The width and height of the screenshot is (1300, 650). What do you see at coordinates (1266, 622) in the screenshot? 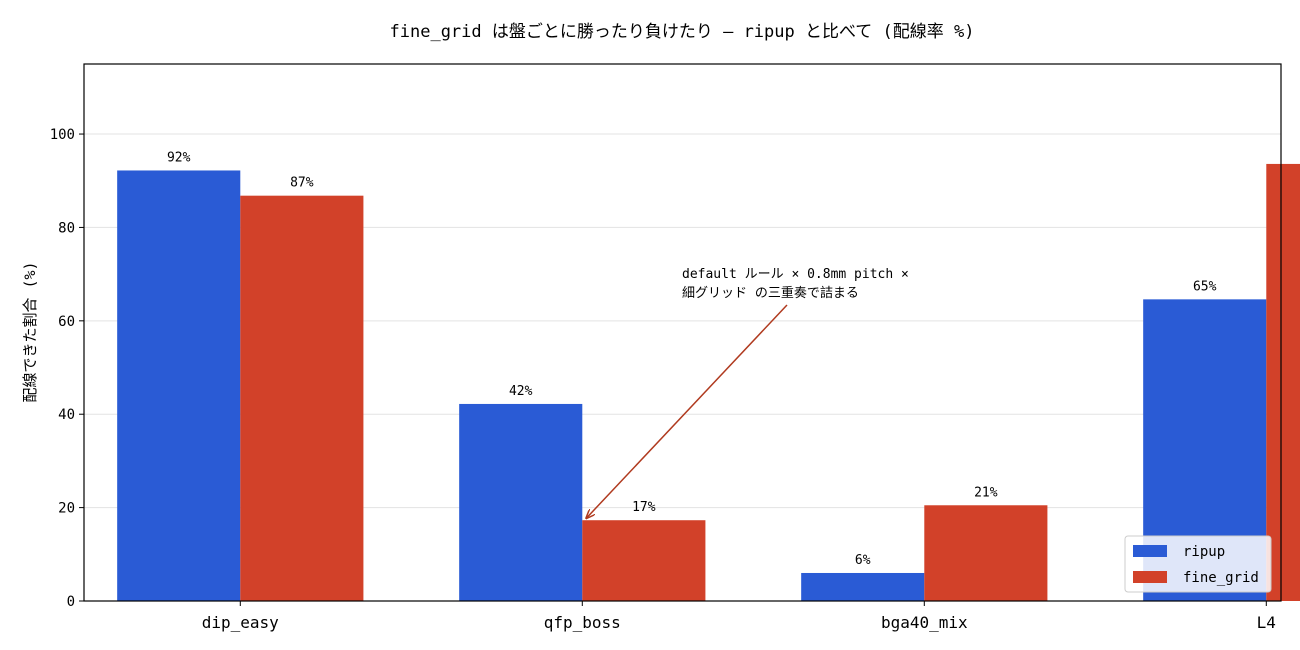
I see `x-tick-label-L4: L4` at bounding box center [1266, 622].